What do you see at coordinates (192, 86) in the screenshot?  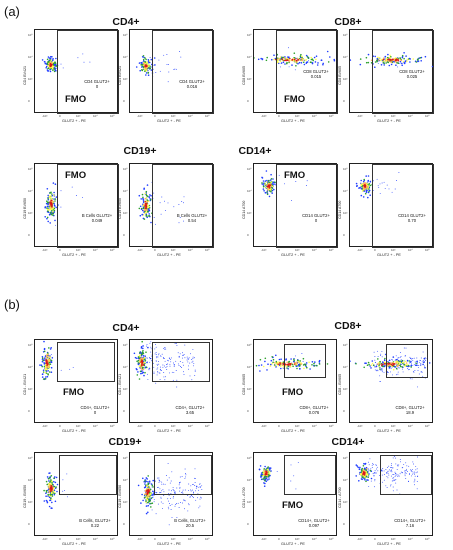 I see `gate-value: 0.016` at bounding box center [192, 86].